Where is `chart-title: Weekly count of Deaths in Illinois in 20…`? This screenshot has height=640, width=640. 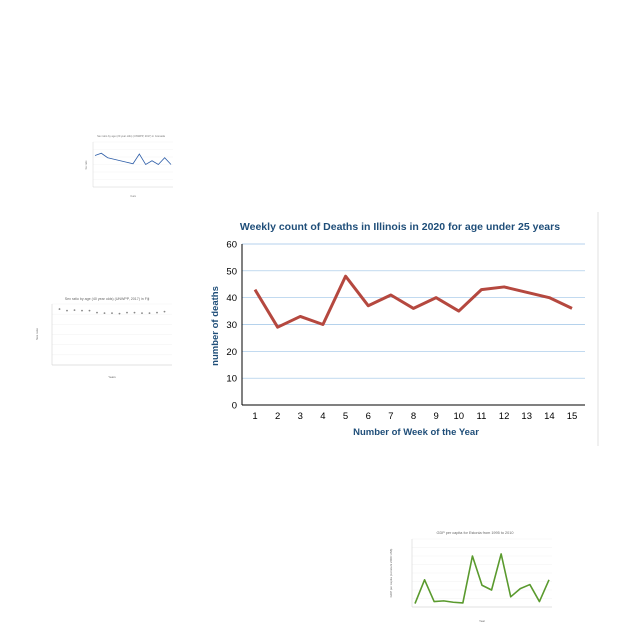 chart-title: Weekly count of Deaths in Illinois in 20… is located at coordinates (400, 227).